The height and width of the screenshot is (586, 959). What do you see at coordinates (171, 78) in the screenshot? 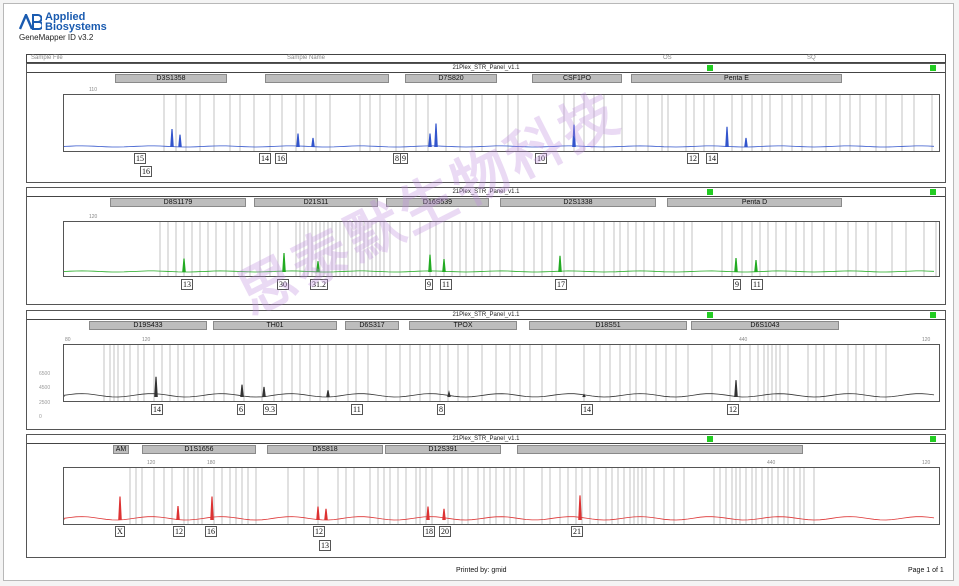
I see `locus-marker: D3S1358` at bounding box center [171, 78].